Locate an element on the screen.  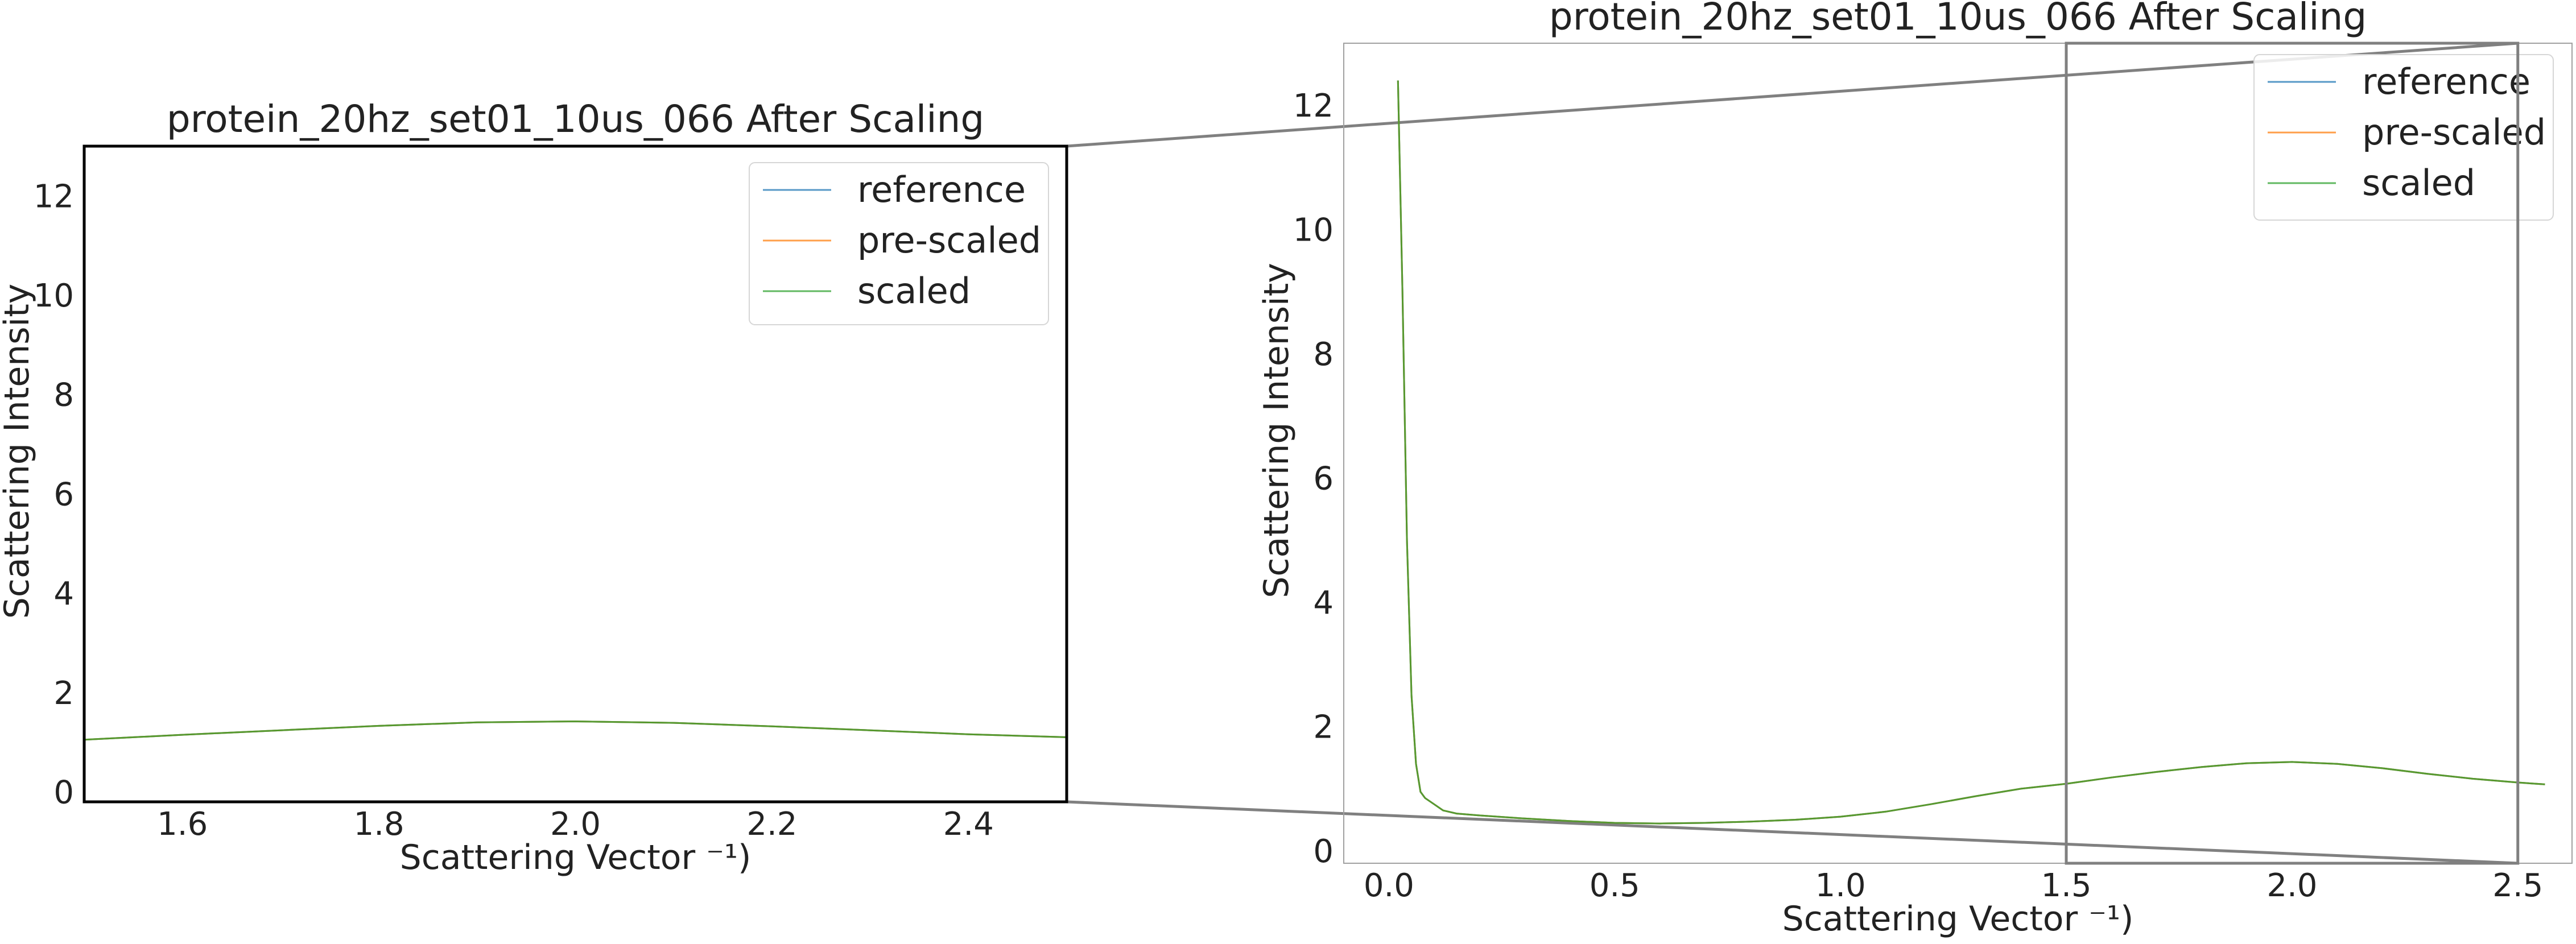
x-tick-label: 0.0 is located at coordinates (1389, 885).